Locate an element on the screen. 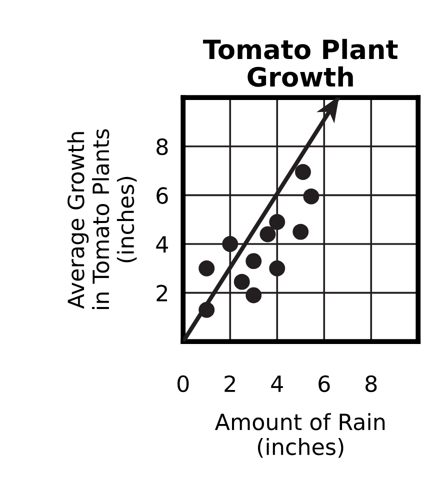 Image resolution: width=436 pixels, height=488 pixels. x-tick-label: 6 is located at coordinates (324, 383).